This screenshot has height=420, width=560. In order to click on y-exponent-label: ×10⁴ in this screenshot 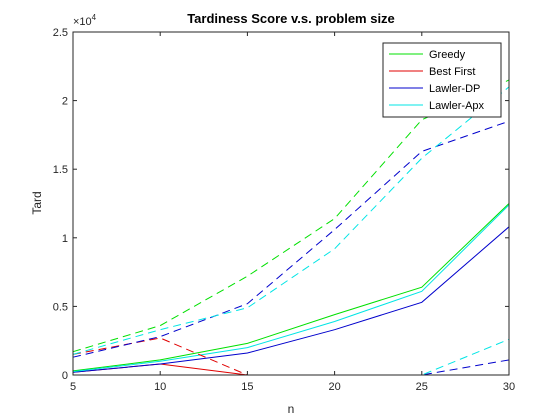, I will do `click(85, 20)`.